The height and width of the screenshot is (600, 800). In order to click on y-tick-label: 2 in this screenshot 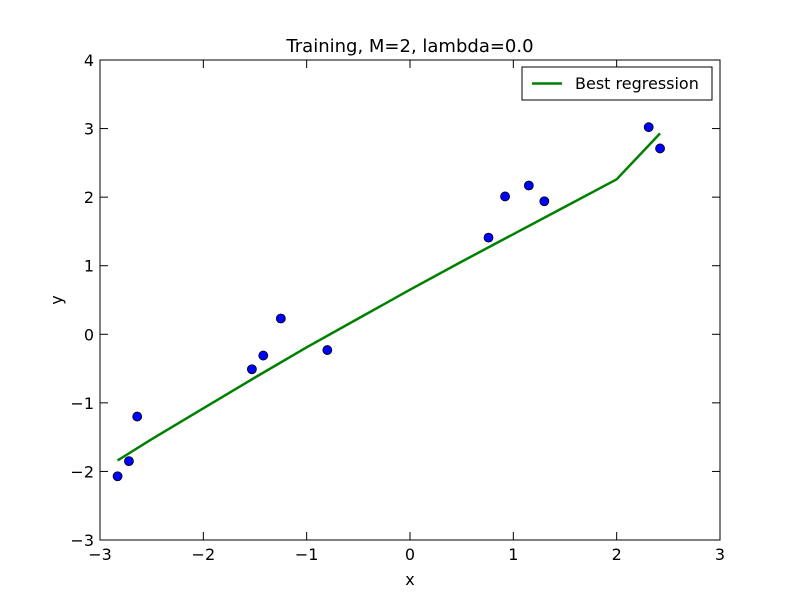, I will do `click(89, 197)`.